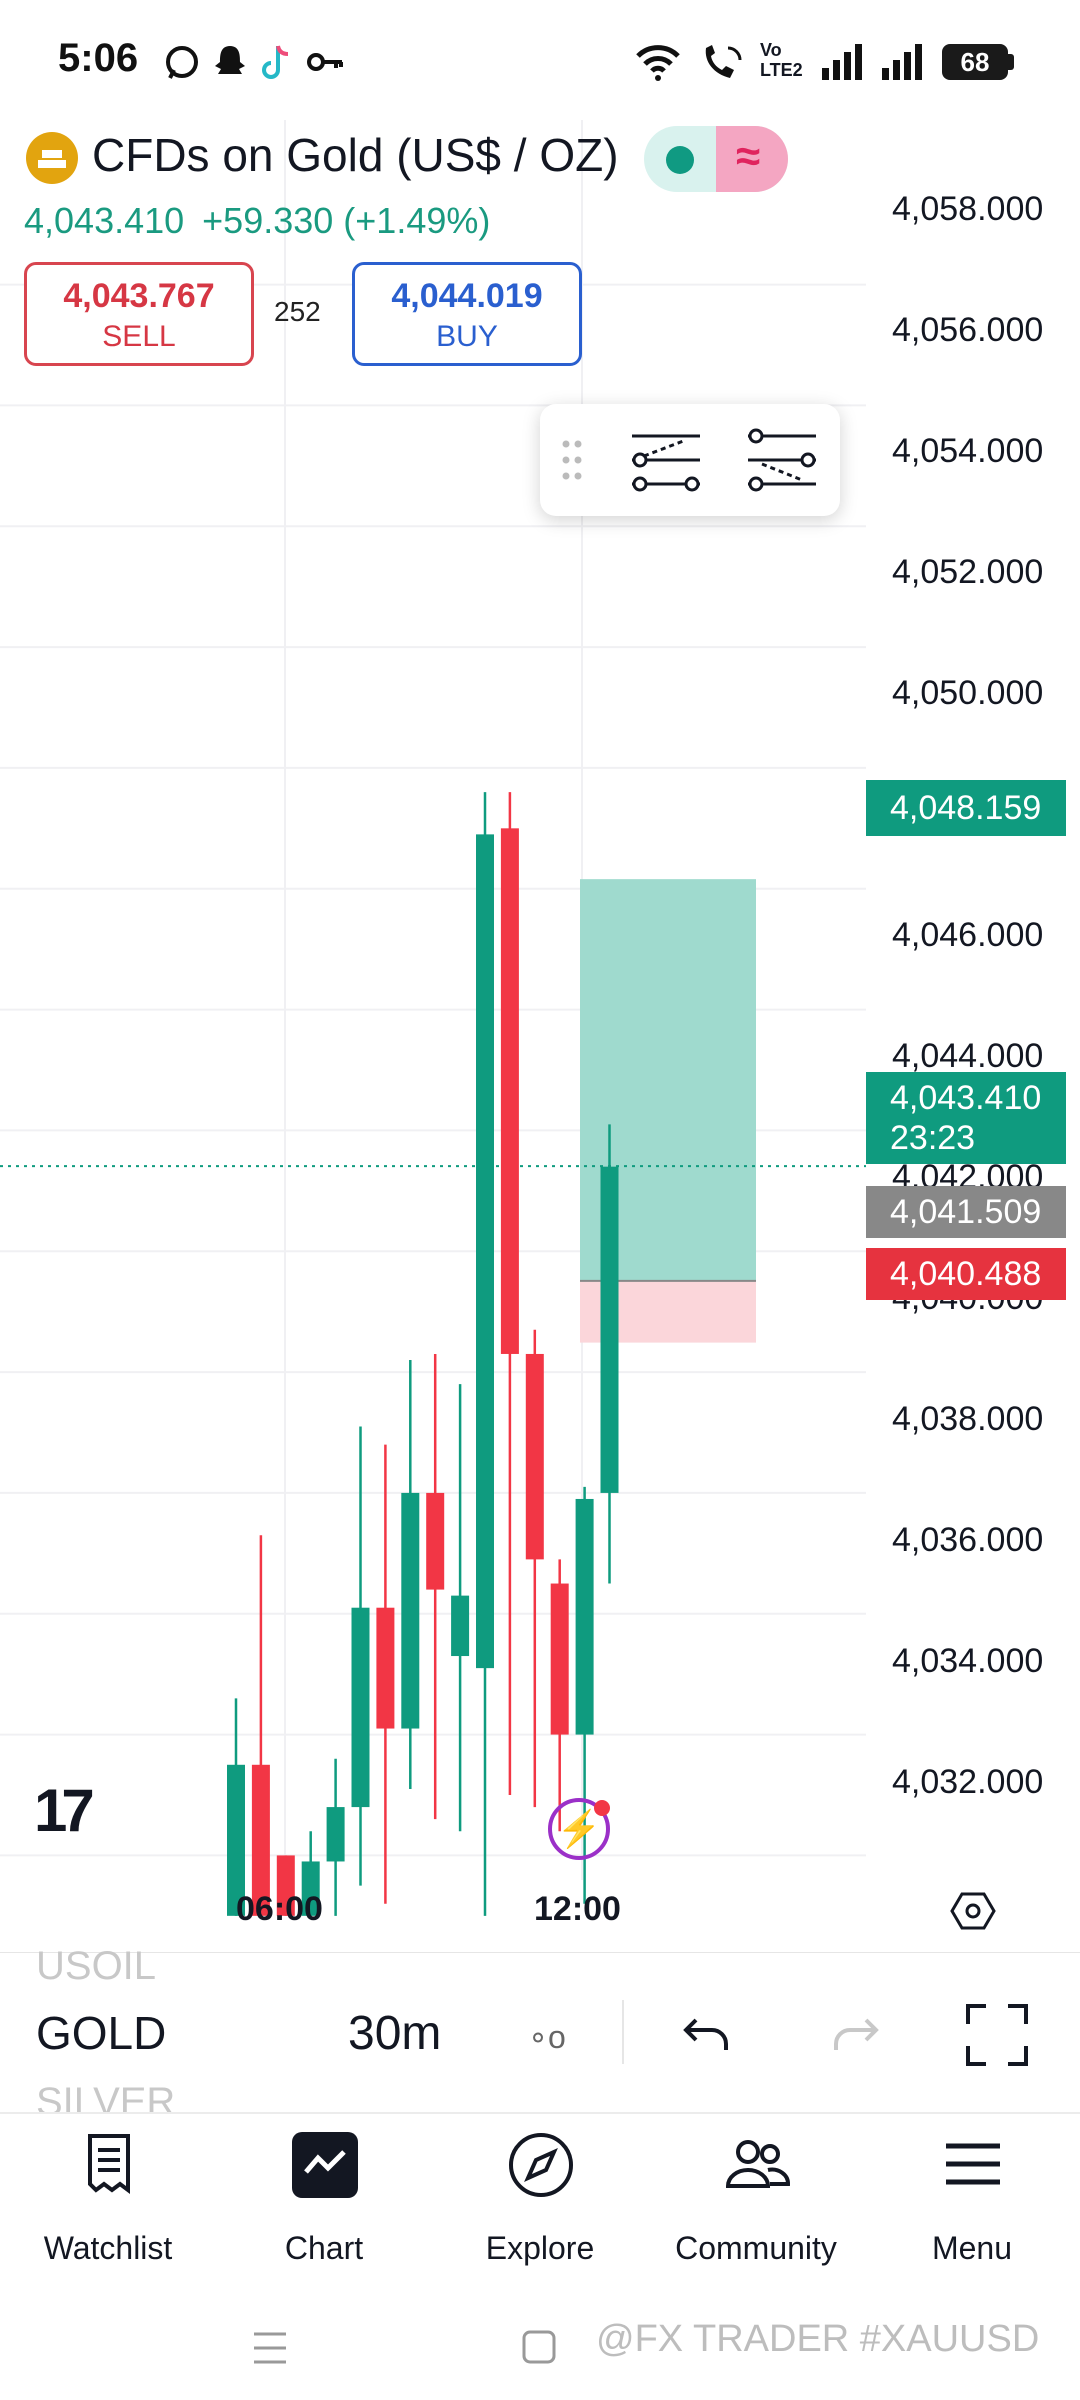 Image resolution: width=1080 pixels, height=2400 pixels. What do you see at coordinates (395, 2033) in the screenshot?
I see `interval-selector: 30m` at bounding box center [395, 2033].